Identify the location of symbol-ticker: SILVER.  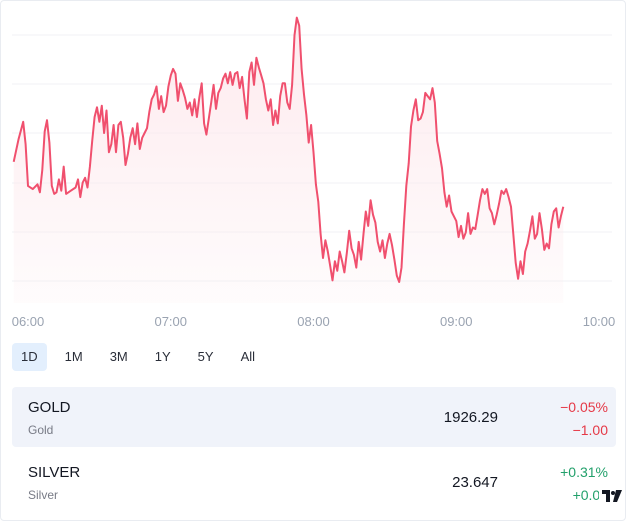
(54, 472).